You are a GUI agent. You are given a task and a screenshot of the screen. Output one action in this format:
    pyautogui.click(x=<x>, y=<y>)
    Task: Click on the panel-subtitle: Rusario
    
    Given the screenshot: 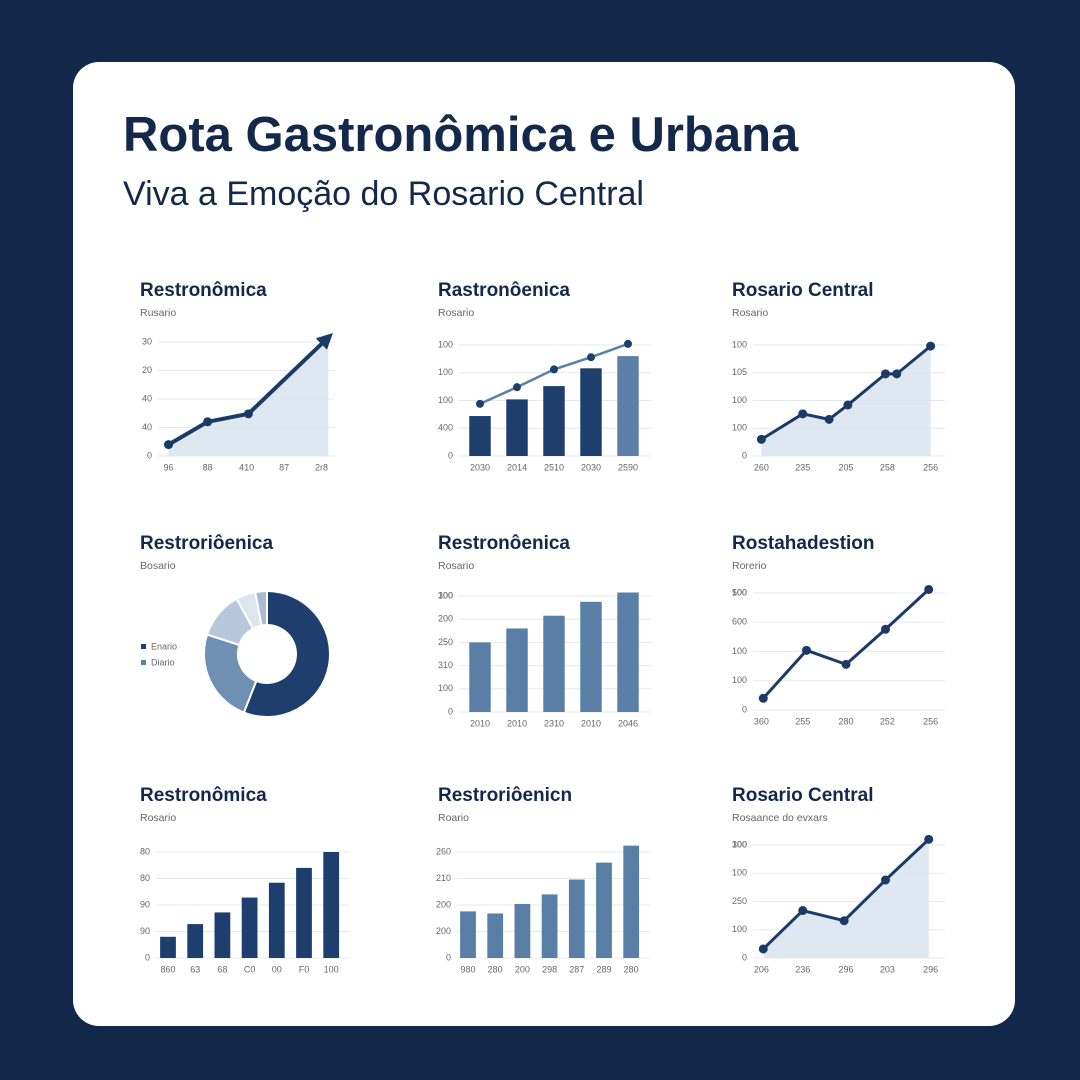 What is the action you would take?
    pyautogui.click(x=158, y=313)
    